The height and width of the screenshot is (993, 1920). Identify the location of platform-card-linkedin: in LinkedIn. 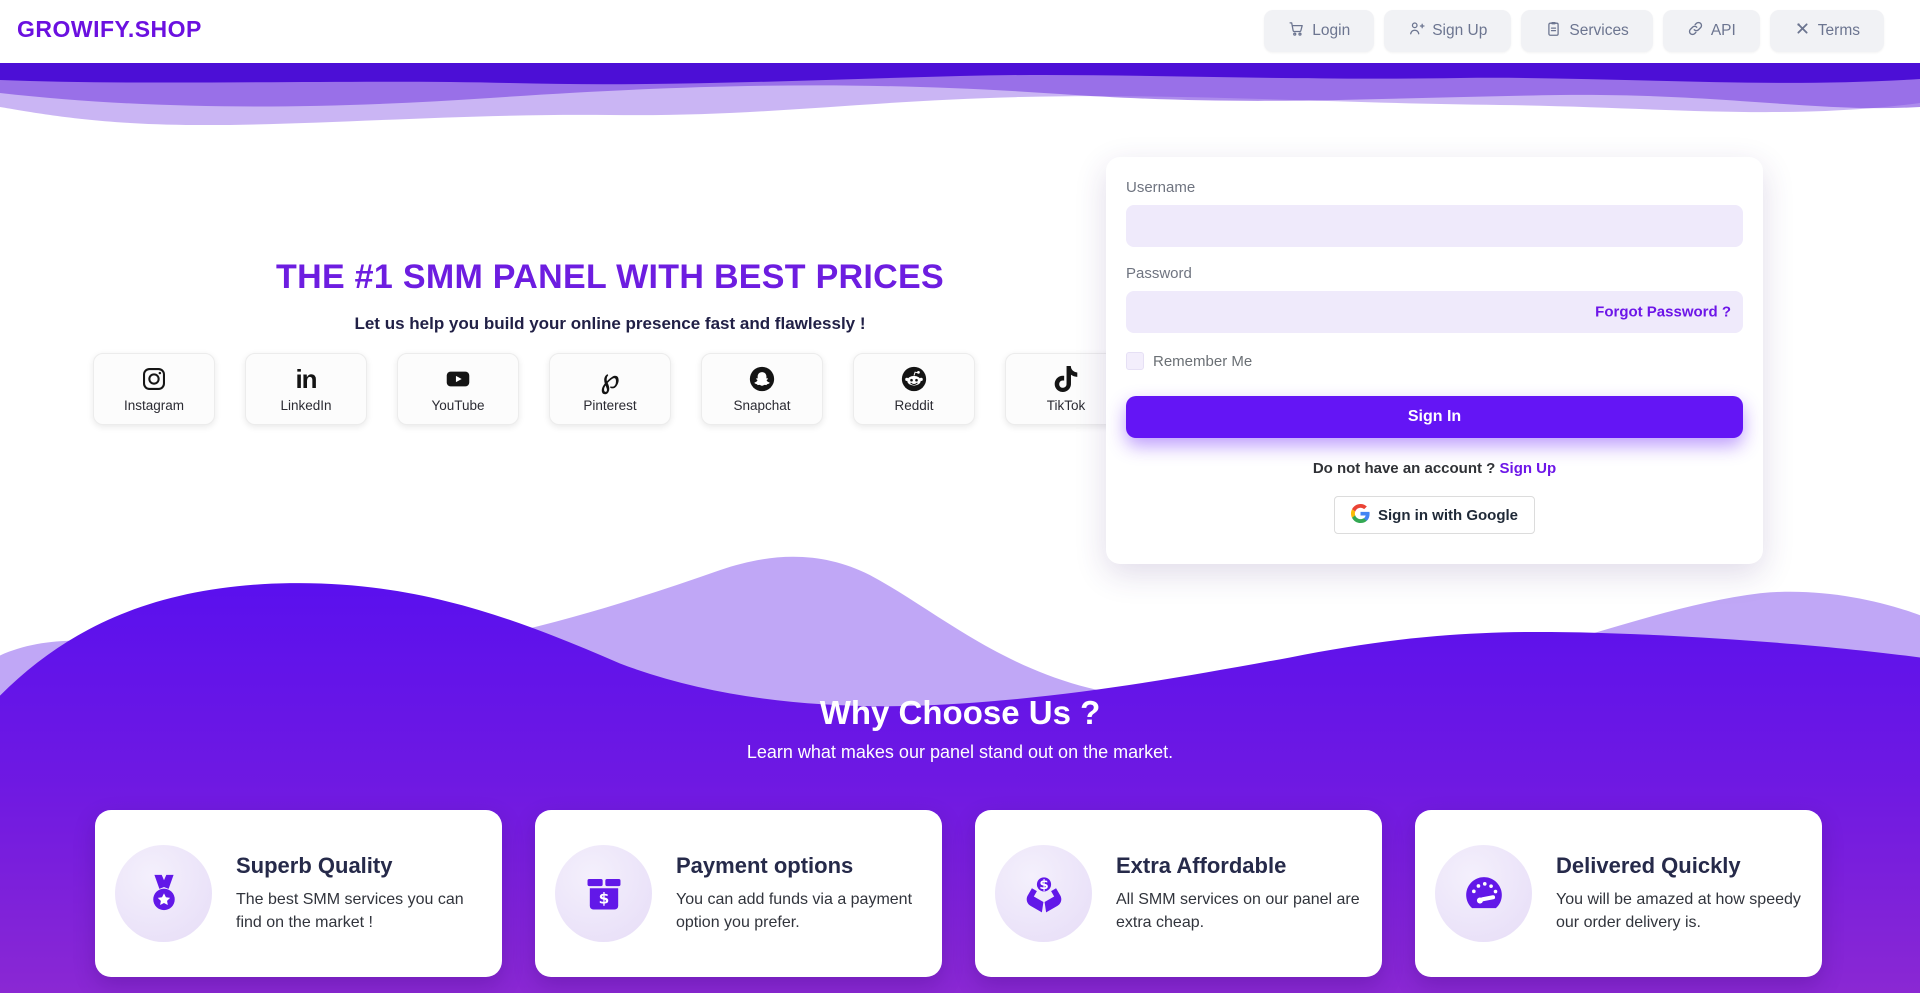
(306, 389).